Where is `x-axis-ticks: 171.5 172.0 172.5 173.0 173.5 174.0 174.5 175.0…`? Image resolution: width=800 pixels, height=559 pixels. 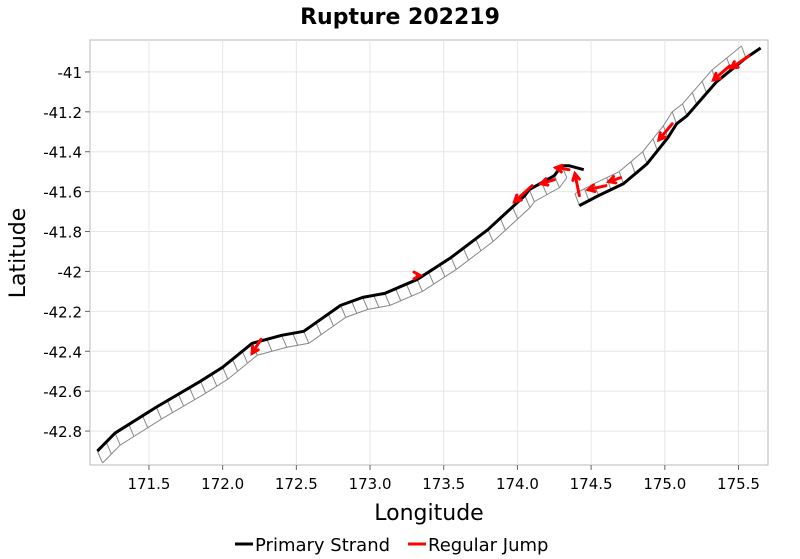
x-axis-ticks: 171.5 172.0 172.5 173.0 173.5 174.0 174.5 175.0… is located at coordinates (443, 479).